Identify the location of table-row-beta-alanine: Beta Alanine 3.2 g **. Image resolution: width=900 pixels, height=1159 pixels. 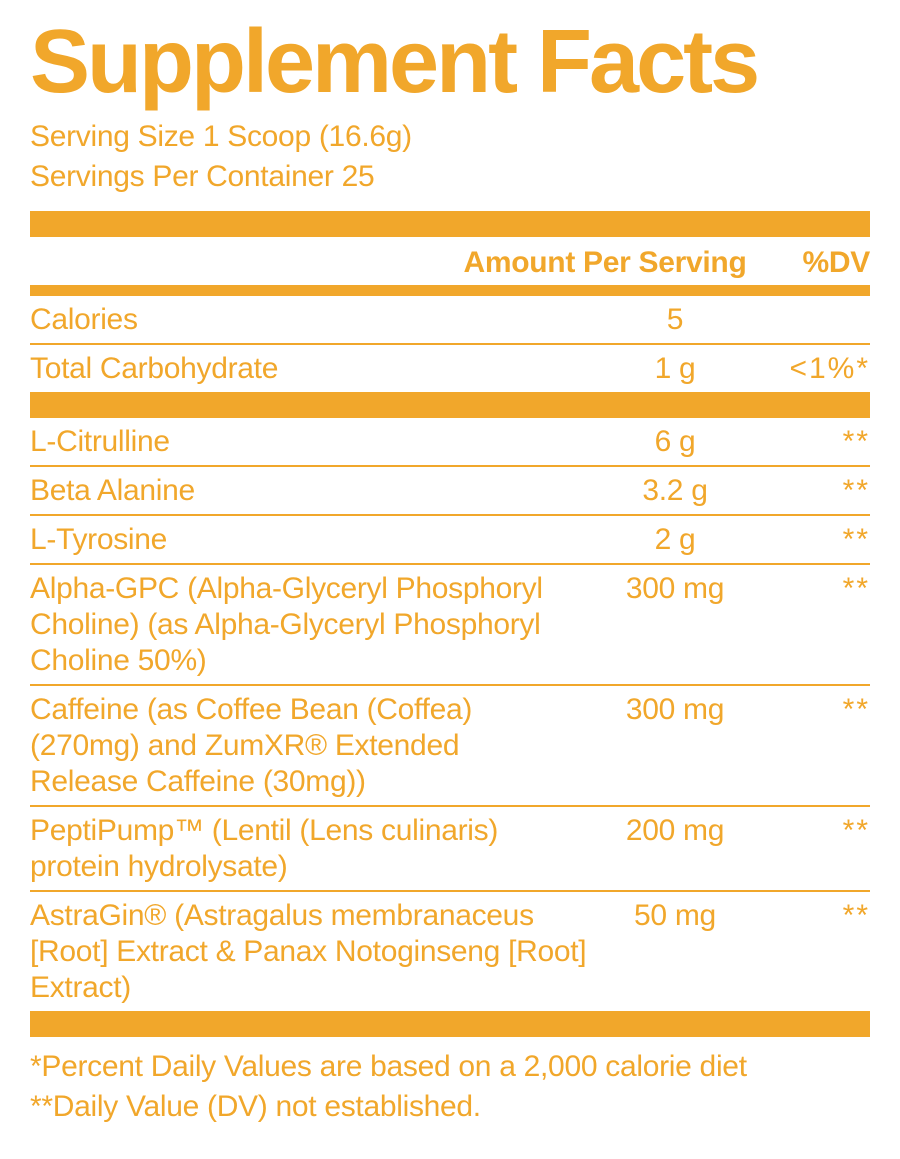
(450, 489).